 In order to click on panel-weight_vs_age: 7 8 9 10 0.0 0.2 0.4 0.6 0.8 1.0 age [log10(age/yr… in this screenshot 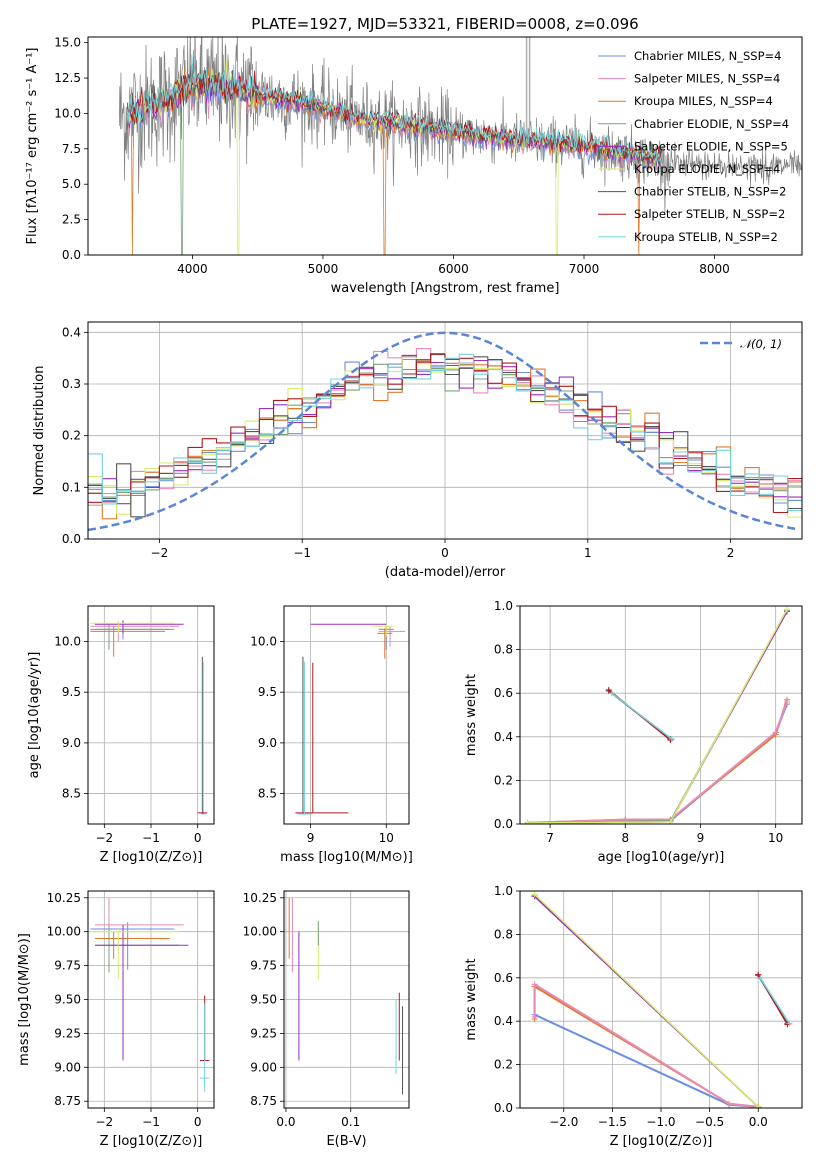, I will do `click(633, 732)`.